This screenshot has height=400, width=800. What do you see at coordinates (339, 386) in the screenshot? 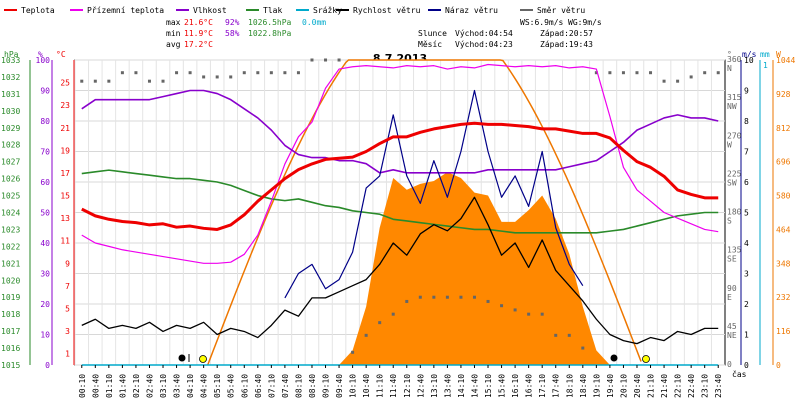
I see `x-tick-label: 09:40` at bounding box center [339, 386].